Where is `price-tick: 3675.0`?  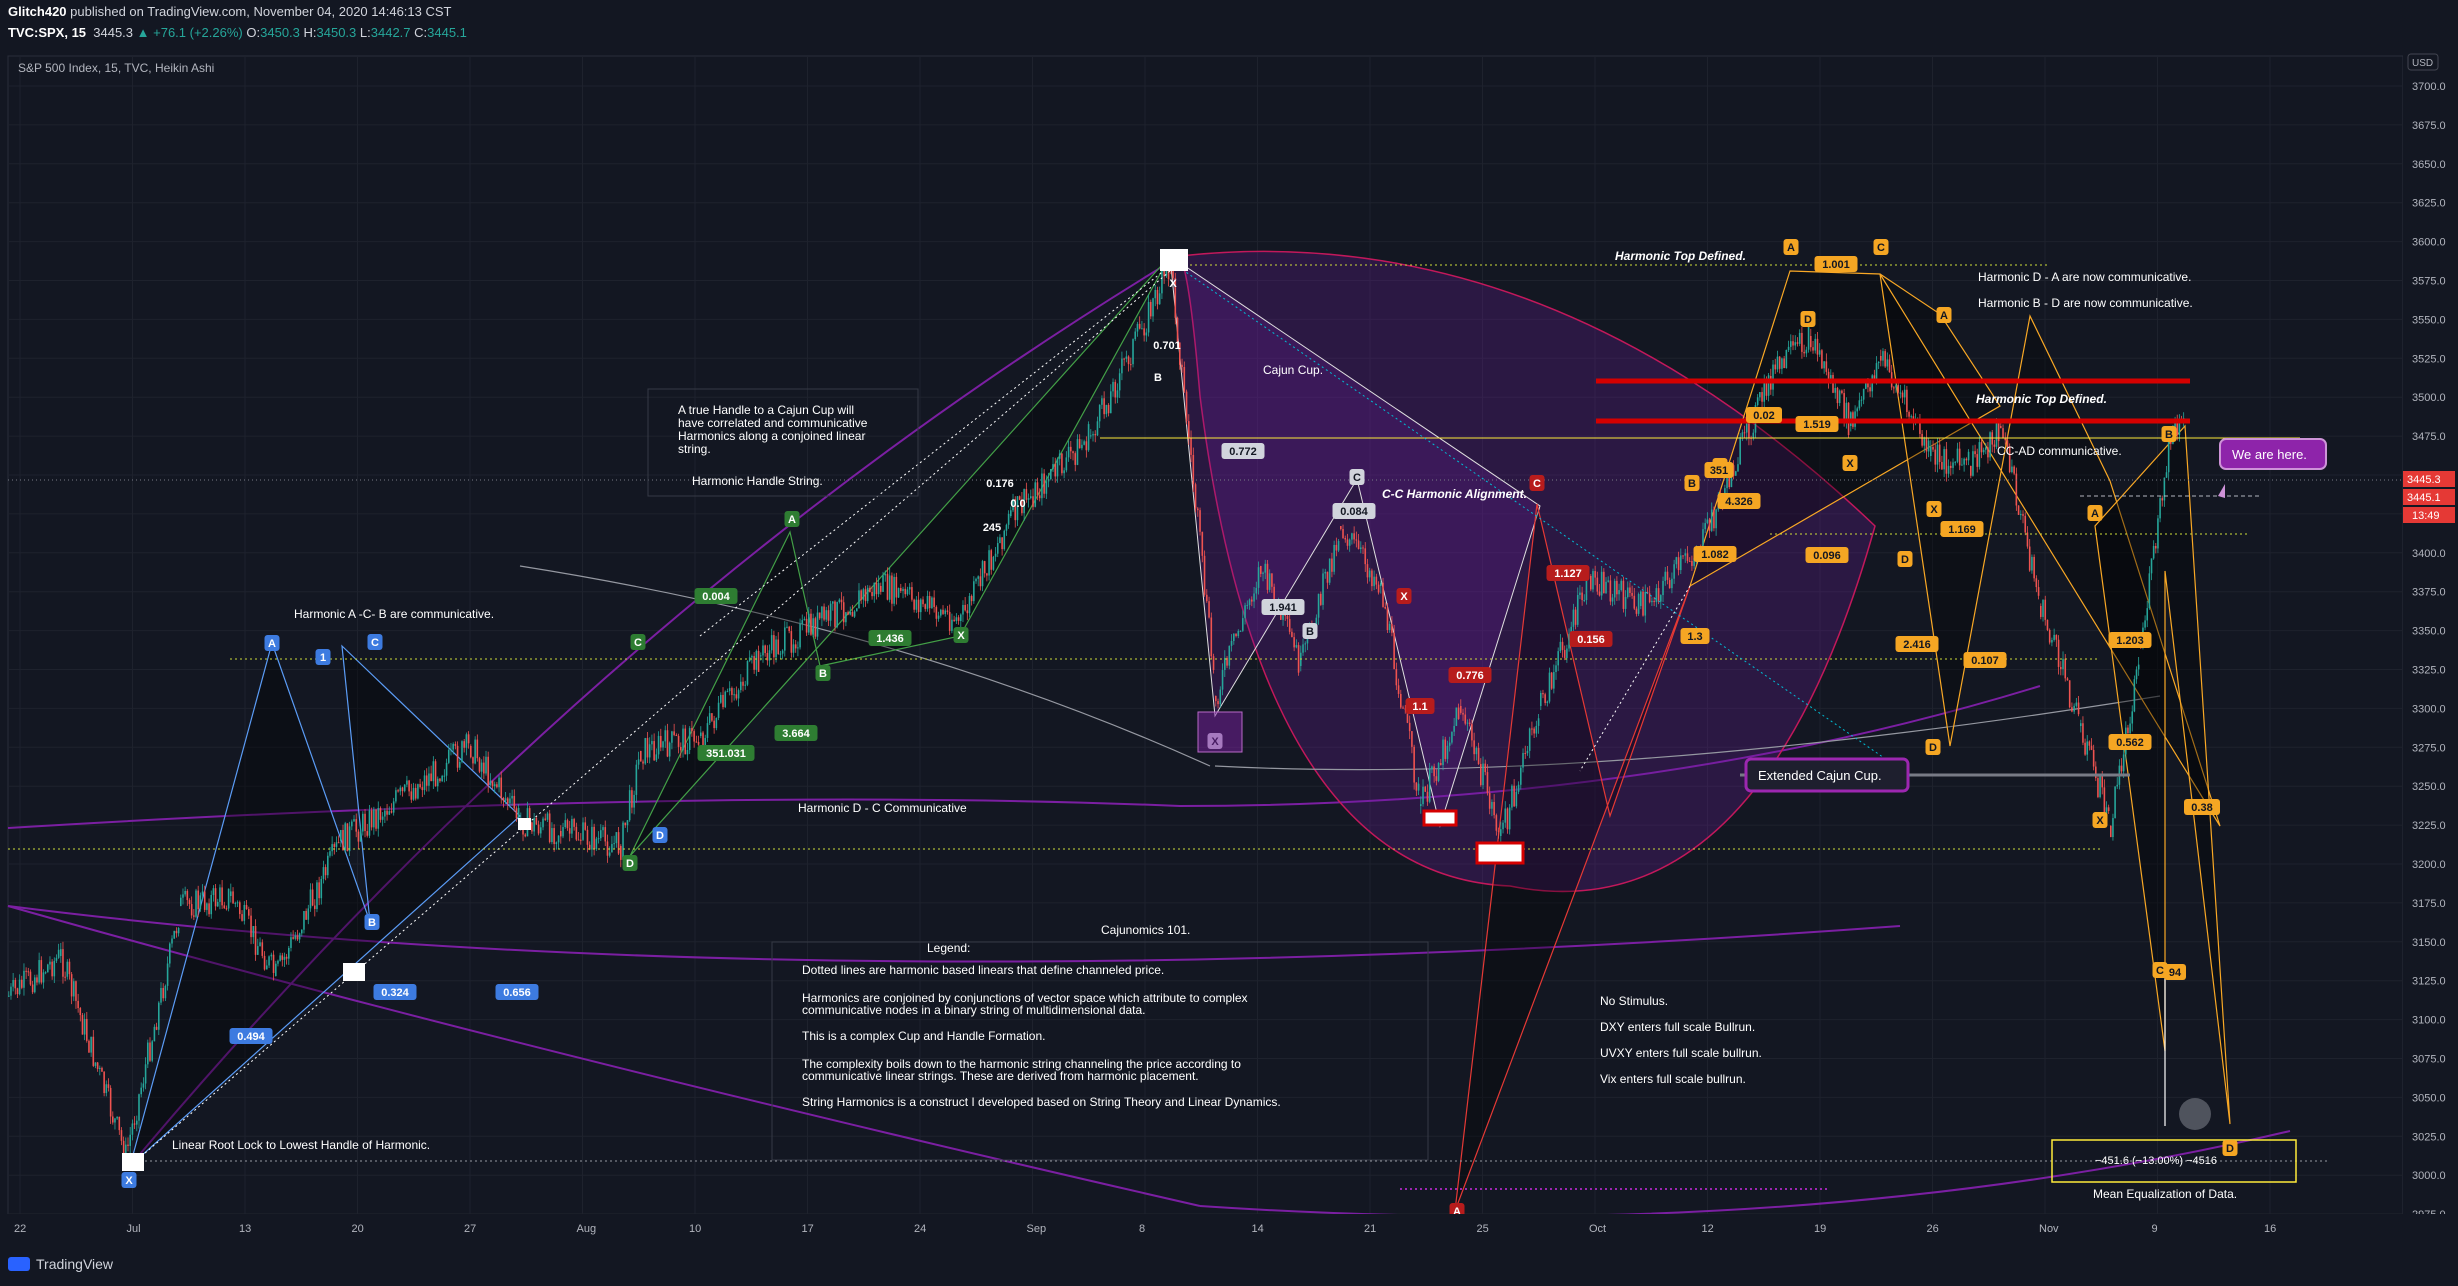
price-tick: 3675.0 is located at coordinates (2429, 126).